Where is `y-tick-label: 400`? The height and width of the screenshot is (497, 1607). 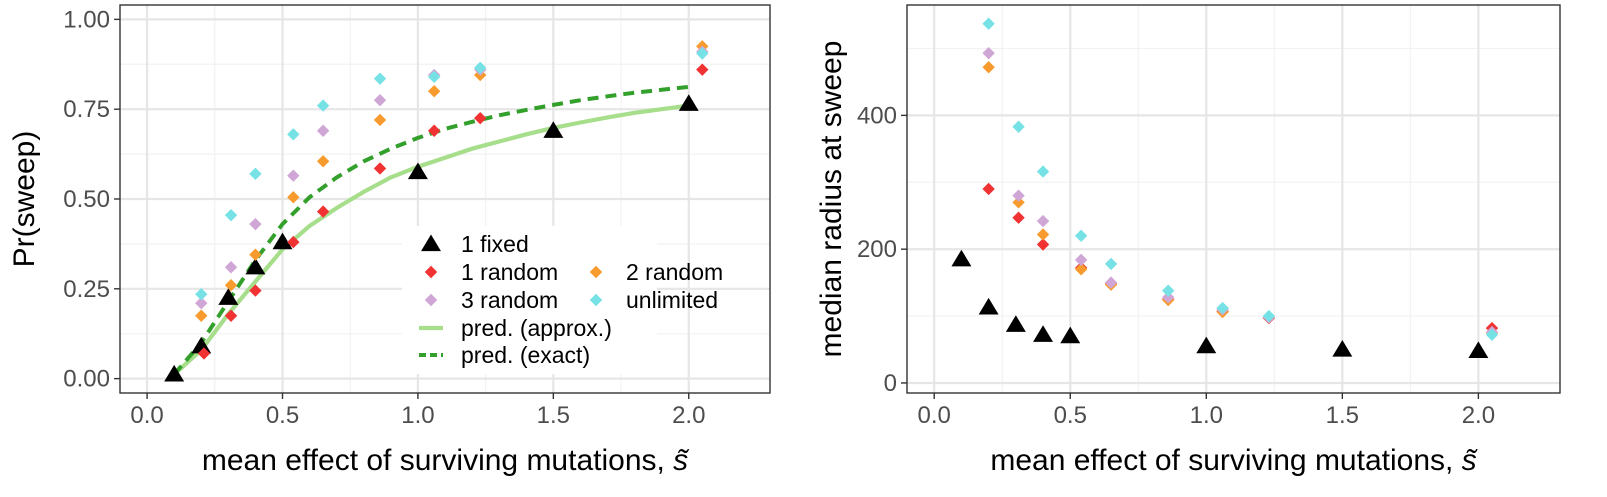 y-tick-label: 400 is located at coordinates (877, 115).